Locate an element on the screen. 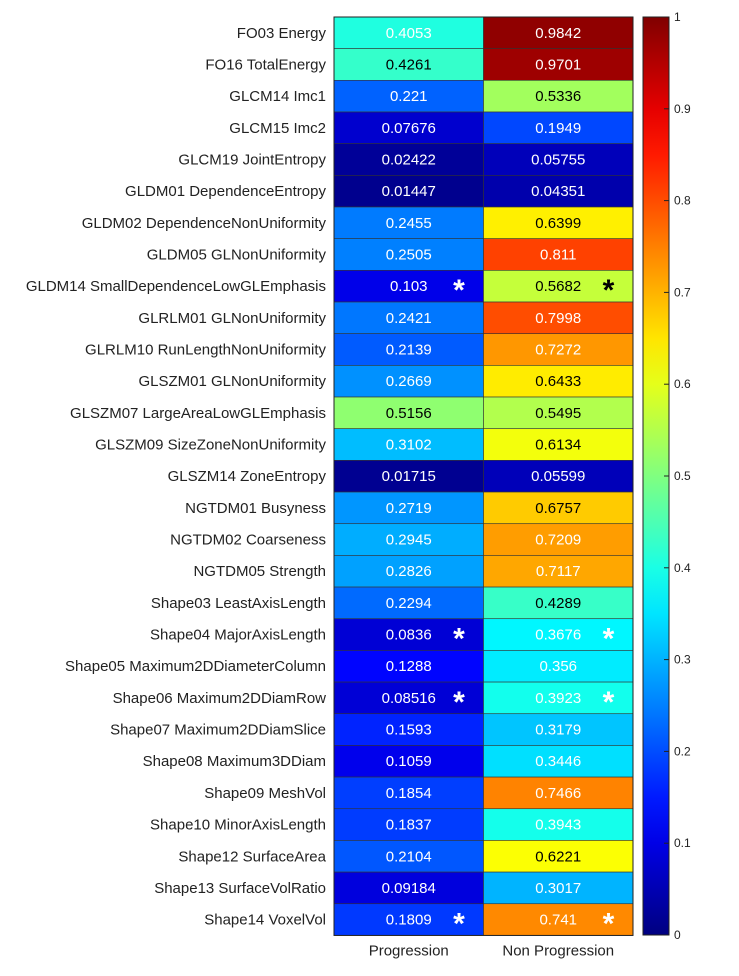 The height and width of the screenshot is (976, 739). colorbar: 0 0.1 0.2 0.3 0.4 0.5 0.6 0.7 0.8 0.9 1 is located at coordinates (666, 476).